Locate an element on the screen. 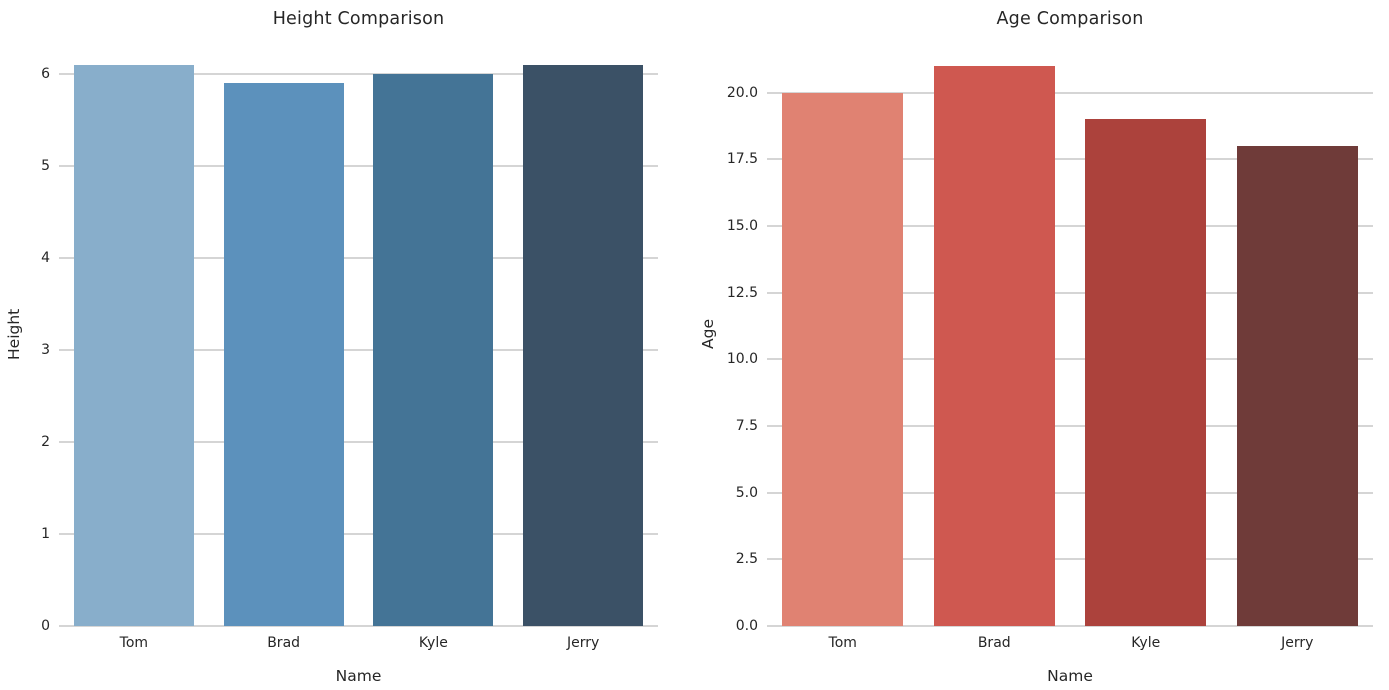  y-axis-label: Age is located at coordinates (708, 334).